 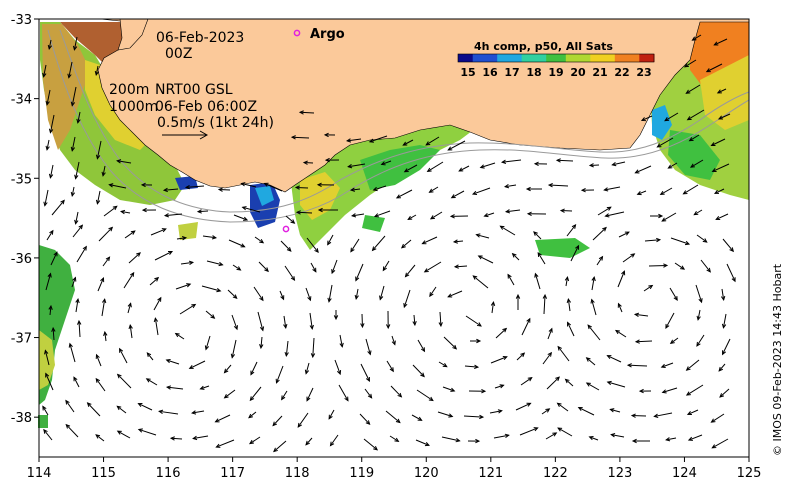 What do you see at coordinates (777, 359) in the screenshot?
I see `credit-text: © IMOS 09-Feb-2023 14:43 Hobart` at bounding box center [777, 359].